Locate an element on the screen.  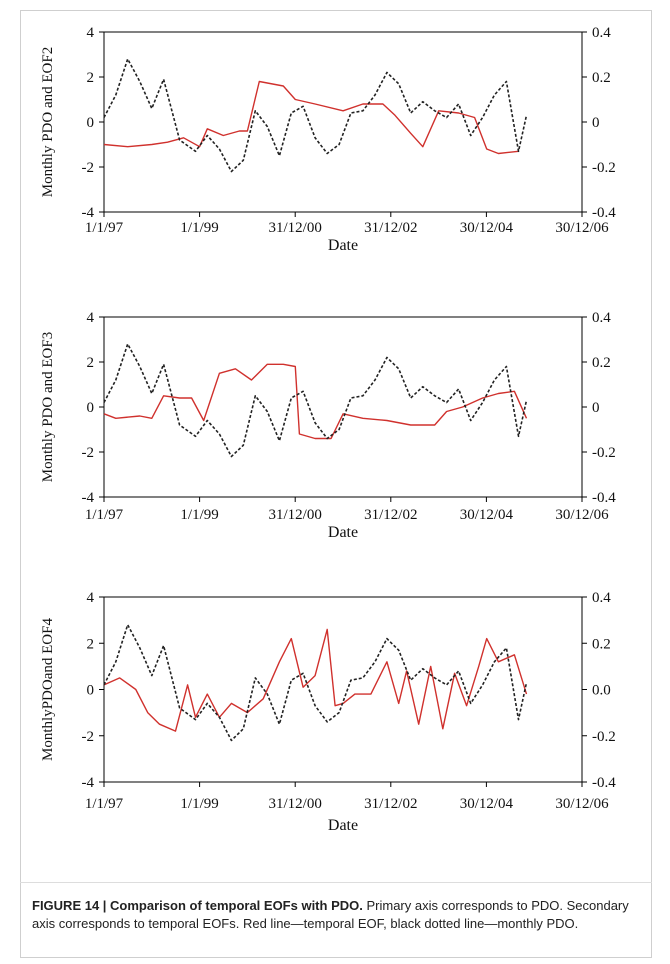
y-axis-label: Monthly PDO and EOF2 is located at coordinates (48, 122).